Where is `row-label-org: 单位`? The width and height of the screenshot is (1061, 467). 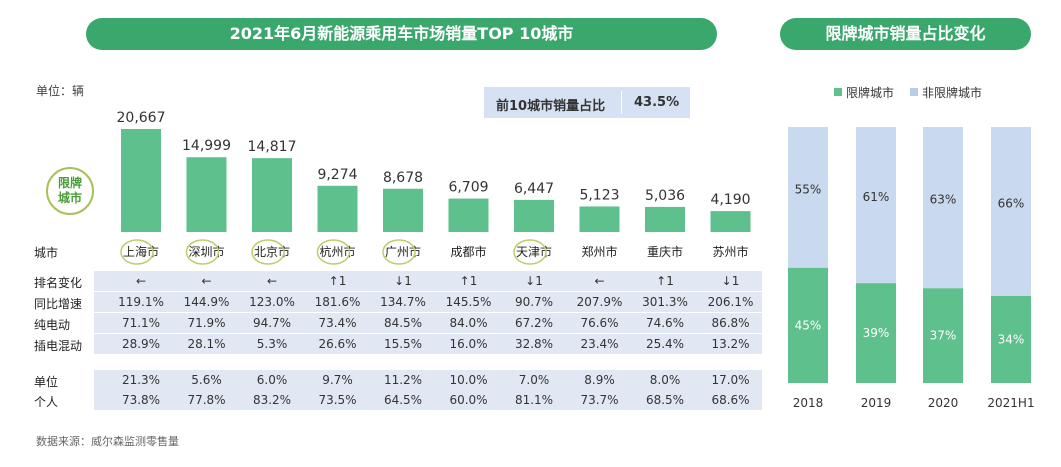 row-label-org: 单位 is located at coordinates (46, 382).